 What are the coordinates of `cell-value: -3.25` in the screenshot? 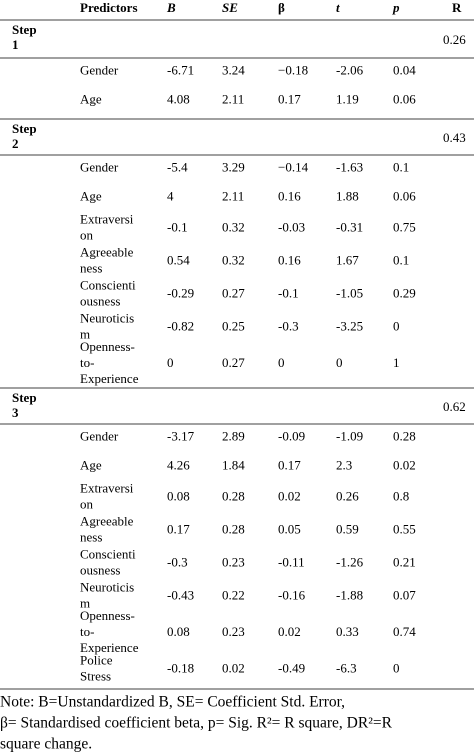 It's located at (349, 325).